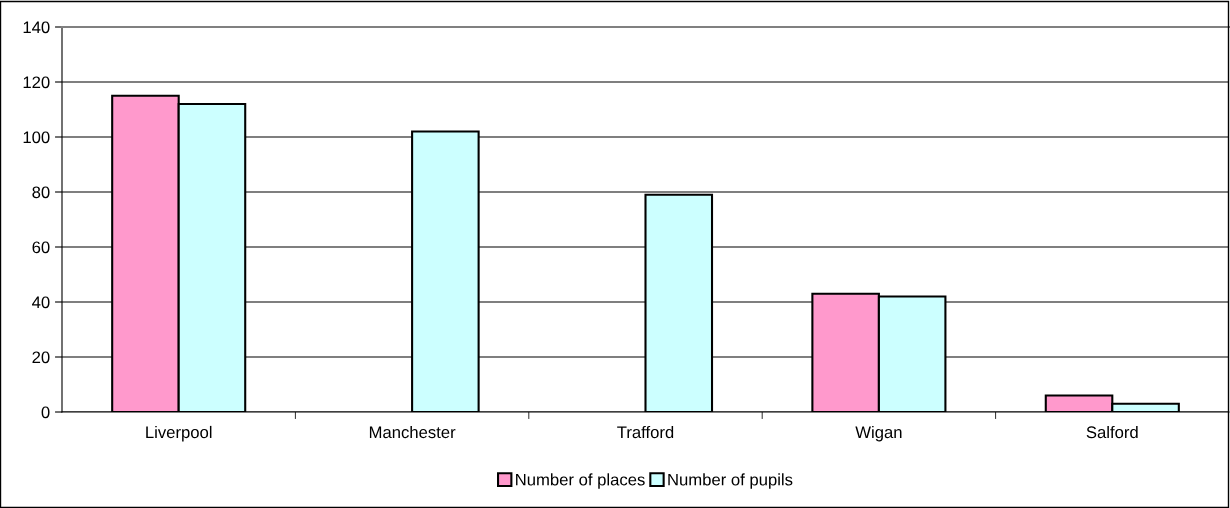 Image resolution: width=1230 pixels, height=508 pixels. Describe the element at coordinates (412, 432) in the screenshot. I see `x-tick-label: Manchester` at that location.